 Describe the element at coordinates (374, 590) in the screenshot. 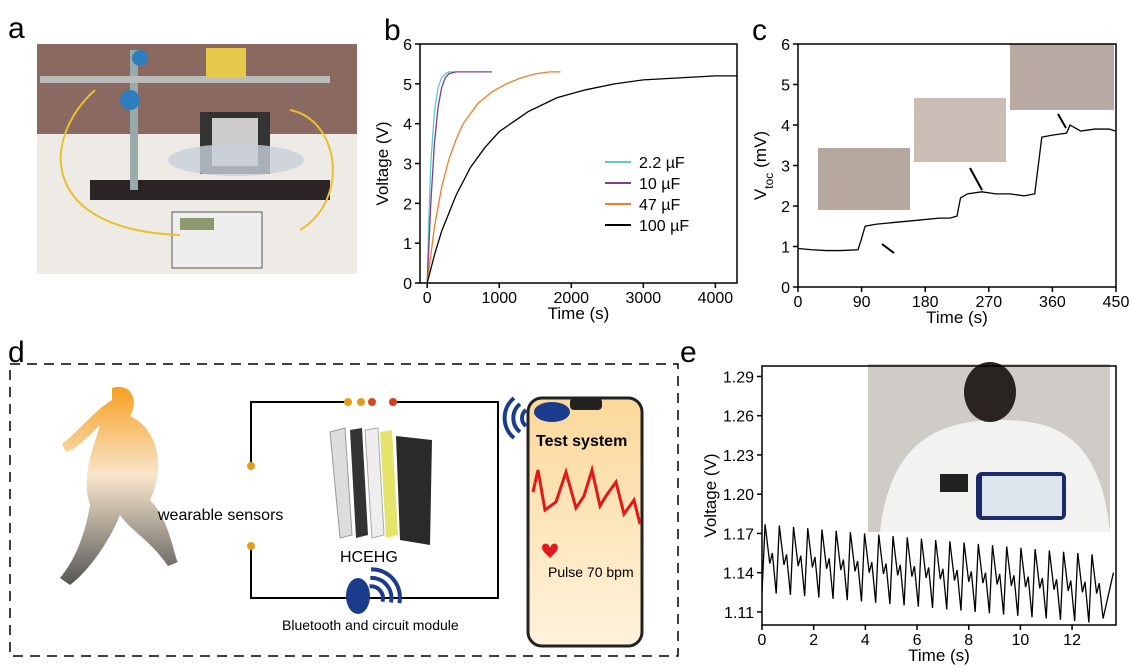

I see `bluetooth-icon` at that location.